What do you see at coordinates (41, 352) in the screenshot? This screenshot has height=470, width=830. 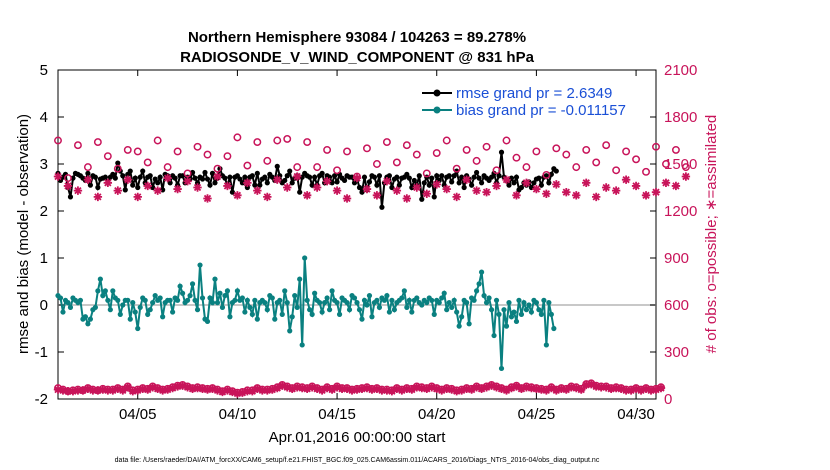 I see `y-tick-label: -1` at bounding box center [41, 352].